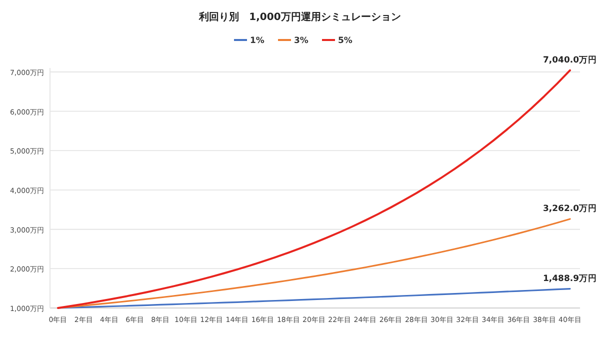  Describe the element at coordinates (570, 60) in the screenshot. I see `data-label: 7,040.0万円` at that location.